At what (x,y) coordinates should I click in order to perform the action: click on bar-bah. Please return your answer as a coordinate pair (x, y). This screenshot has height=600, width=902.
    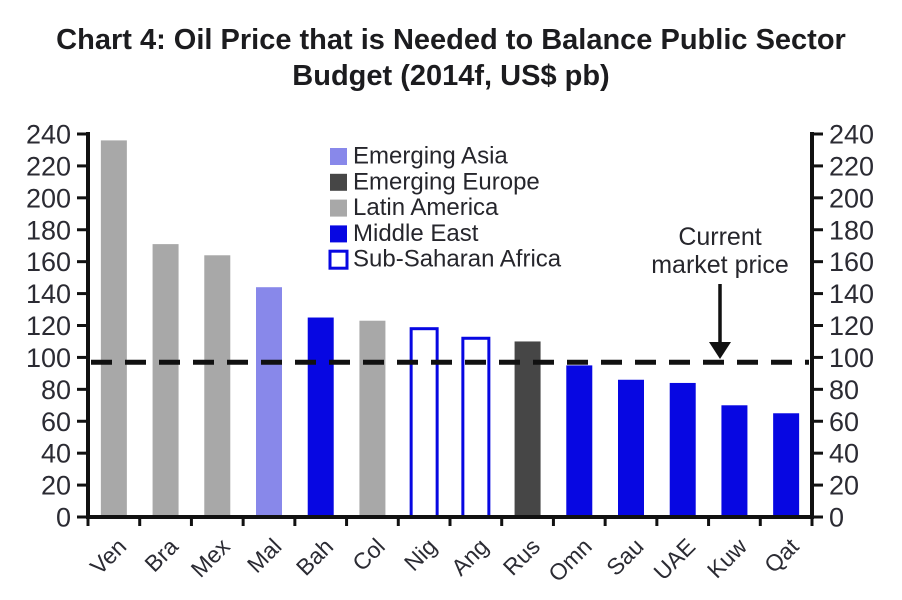
    Looking at the image, I should click on (320, 417).